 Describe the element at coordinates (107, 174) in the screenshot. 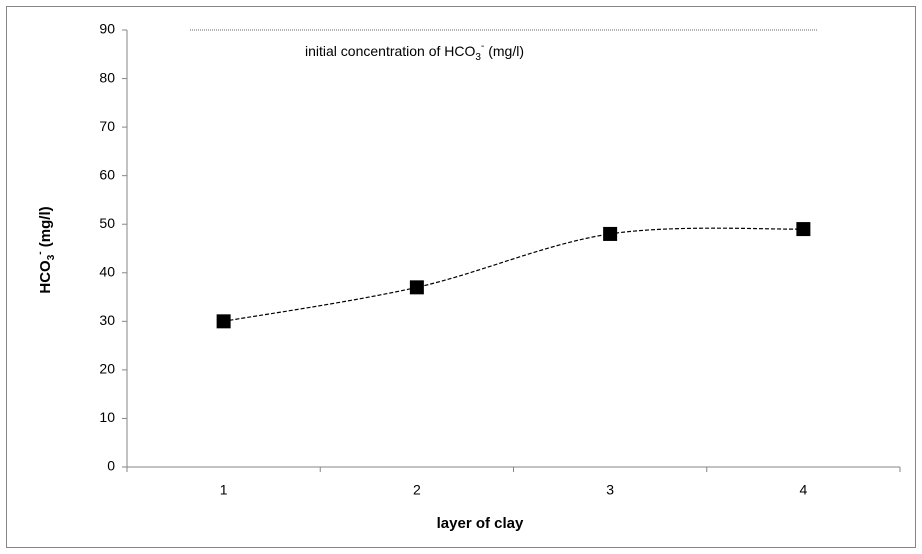

I see `y-tick-label: 60` at that location.